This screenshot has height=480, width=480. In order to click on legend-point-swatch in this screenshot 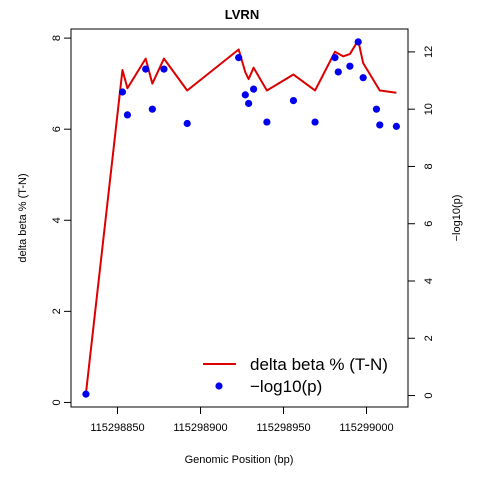, I will do `click(219, 386)`.